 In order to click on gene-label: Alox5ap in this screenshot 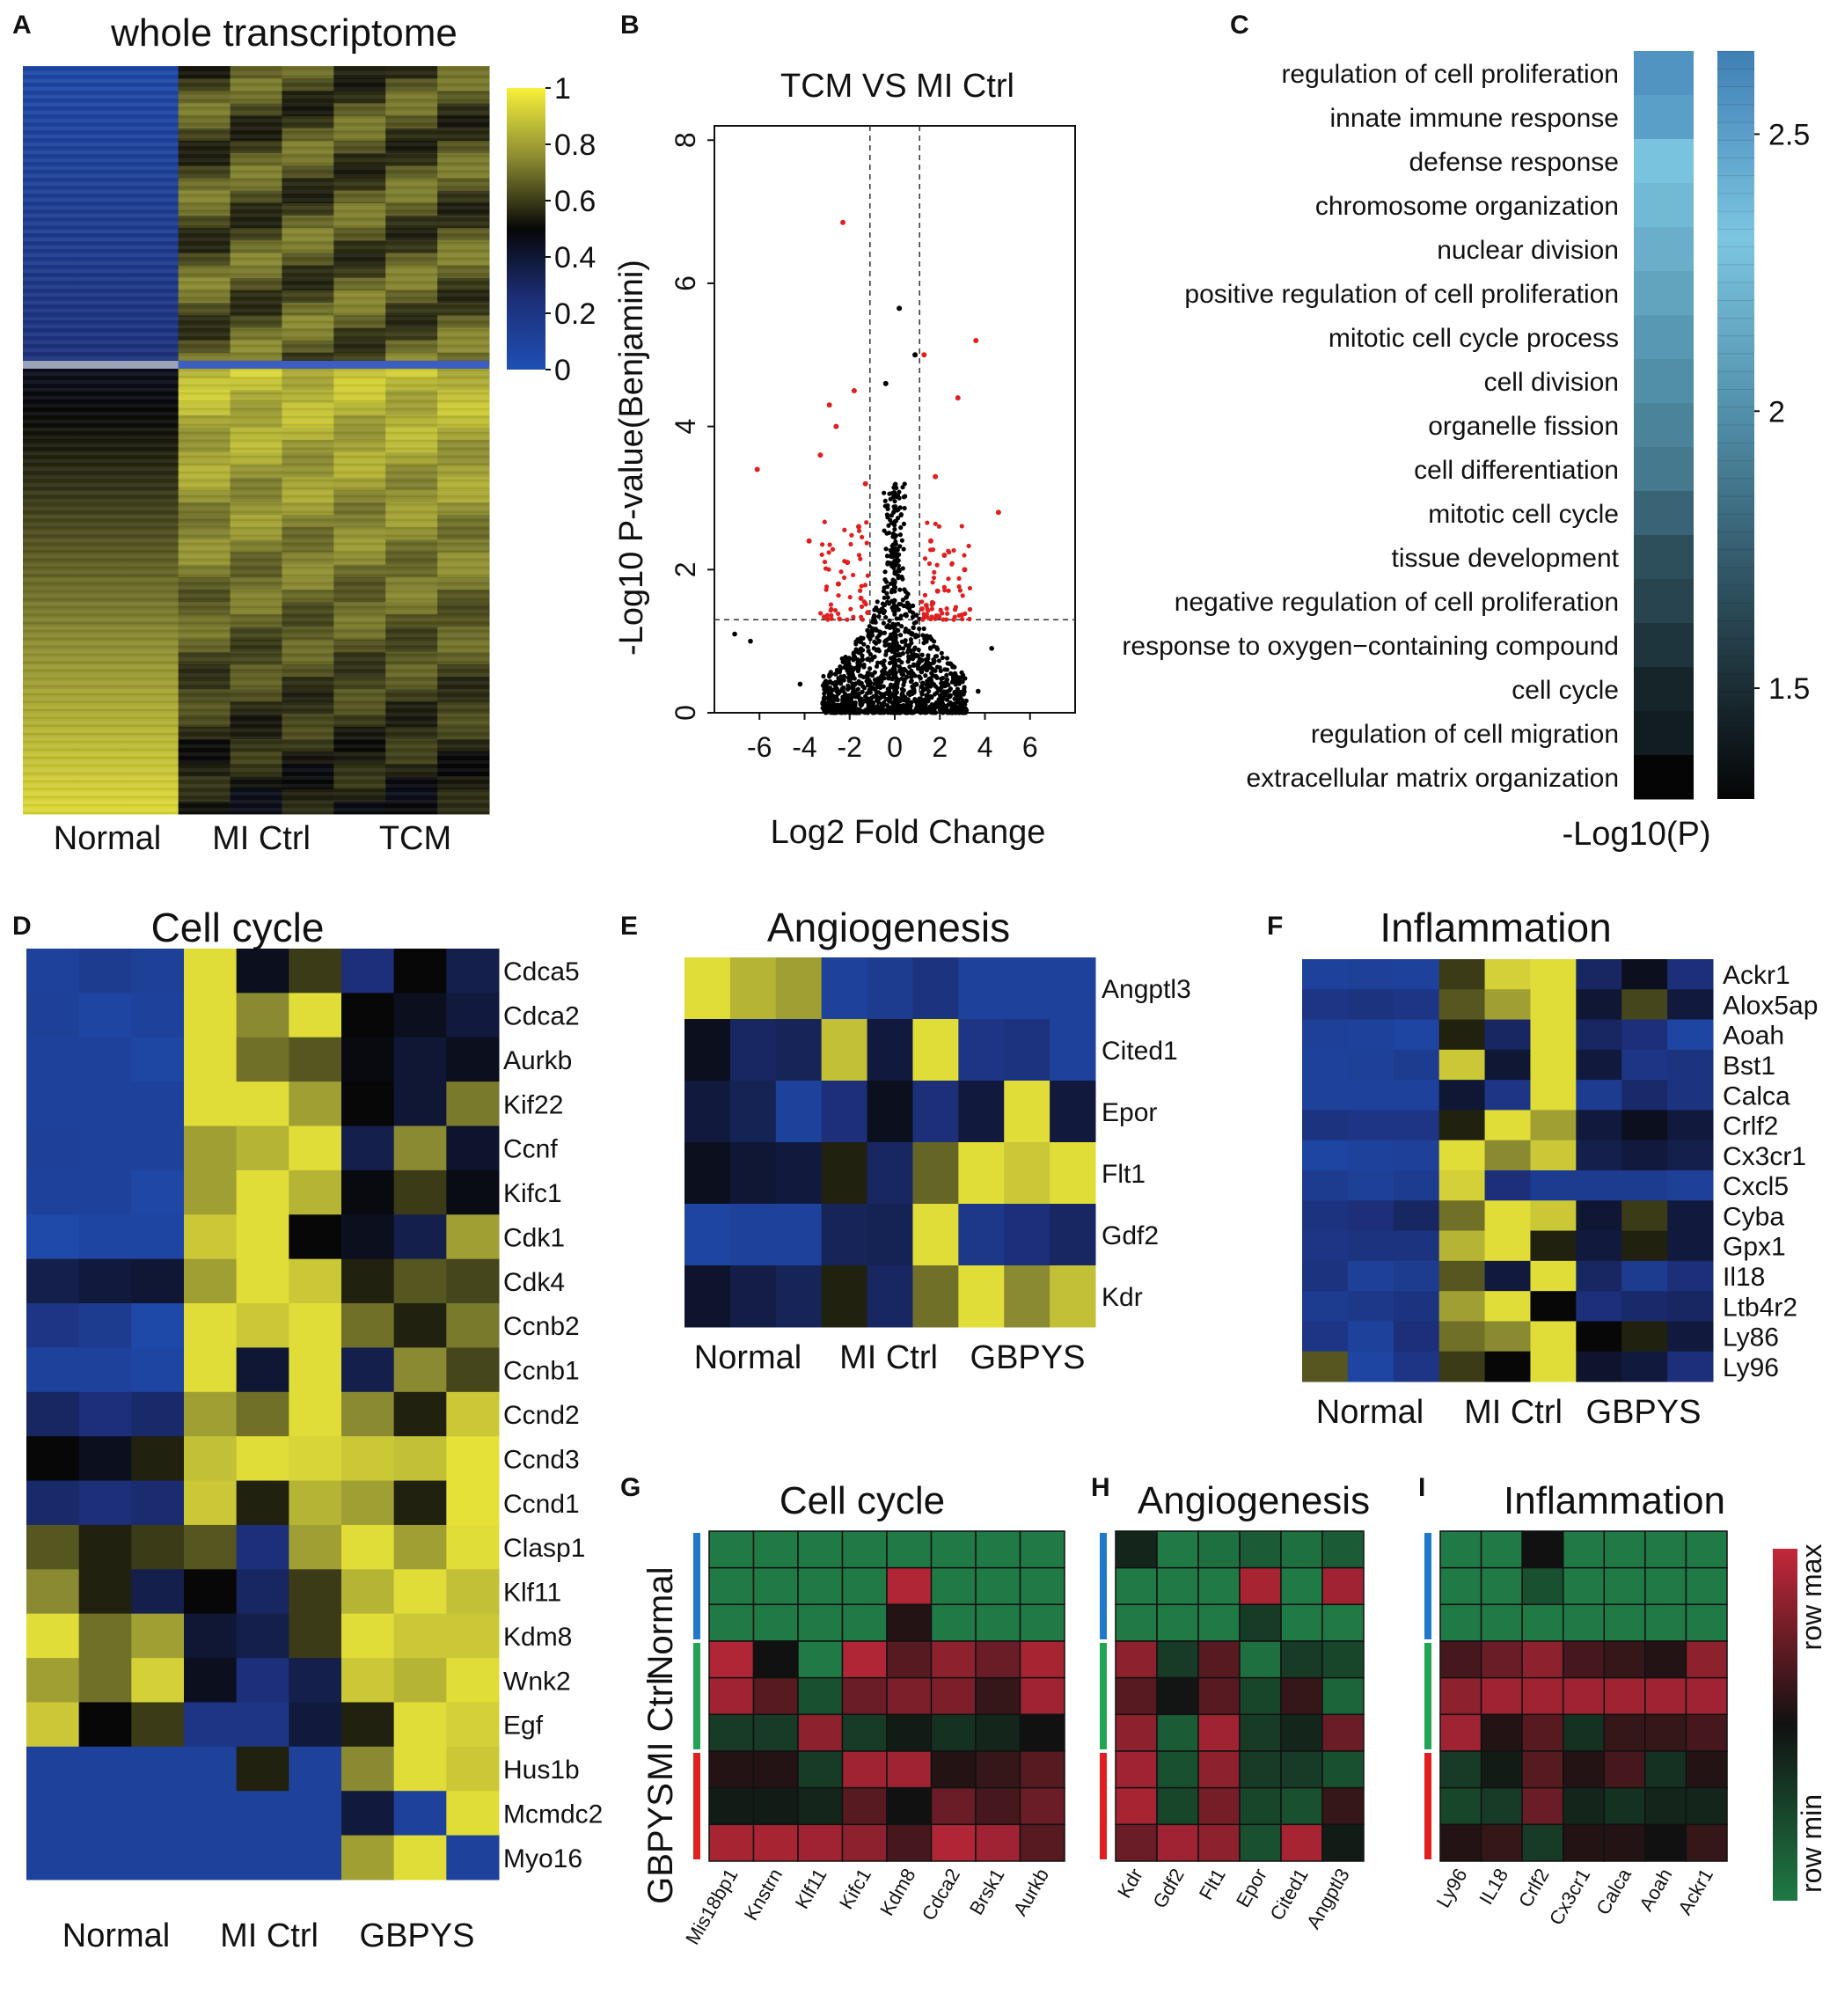, I will do `click(1770, 1005)`.